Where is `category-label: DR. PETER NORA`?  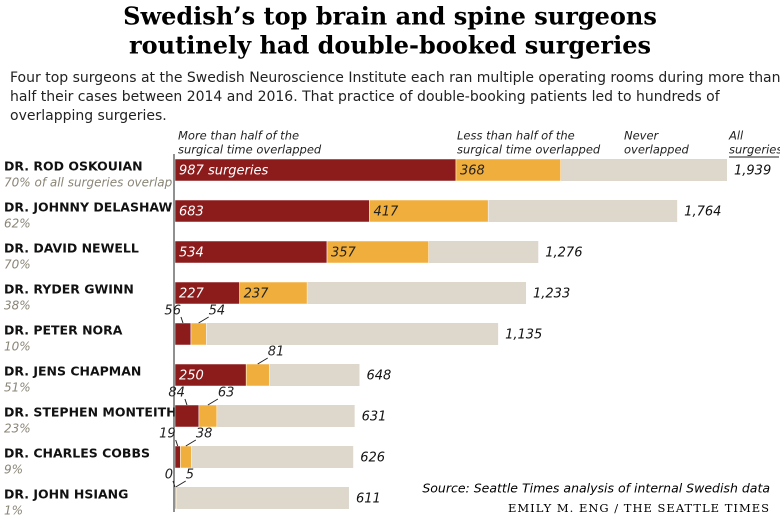 category-label: DR. PETER NORA is located at coordinates (63, 330).